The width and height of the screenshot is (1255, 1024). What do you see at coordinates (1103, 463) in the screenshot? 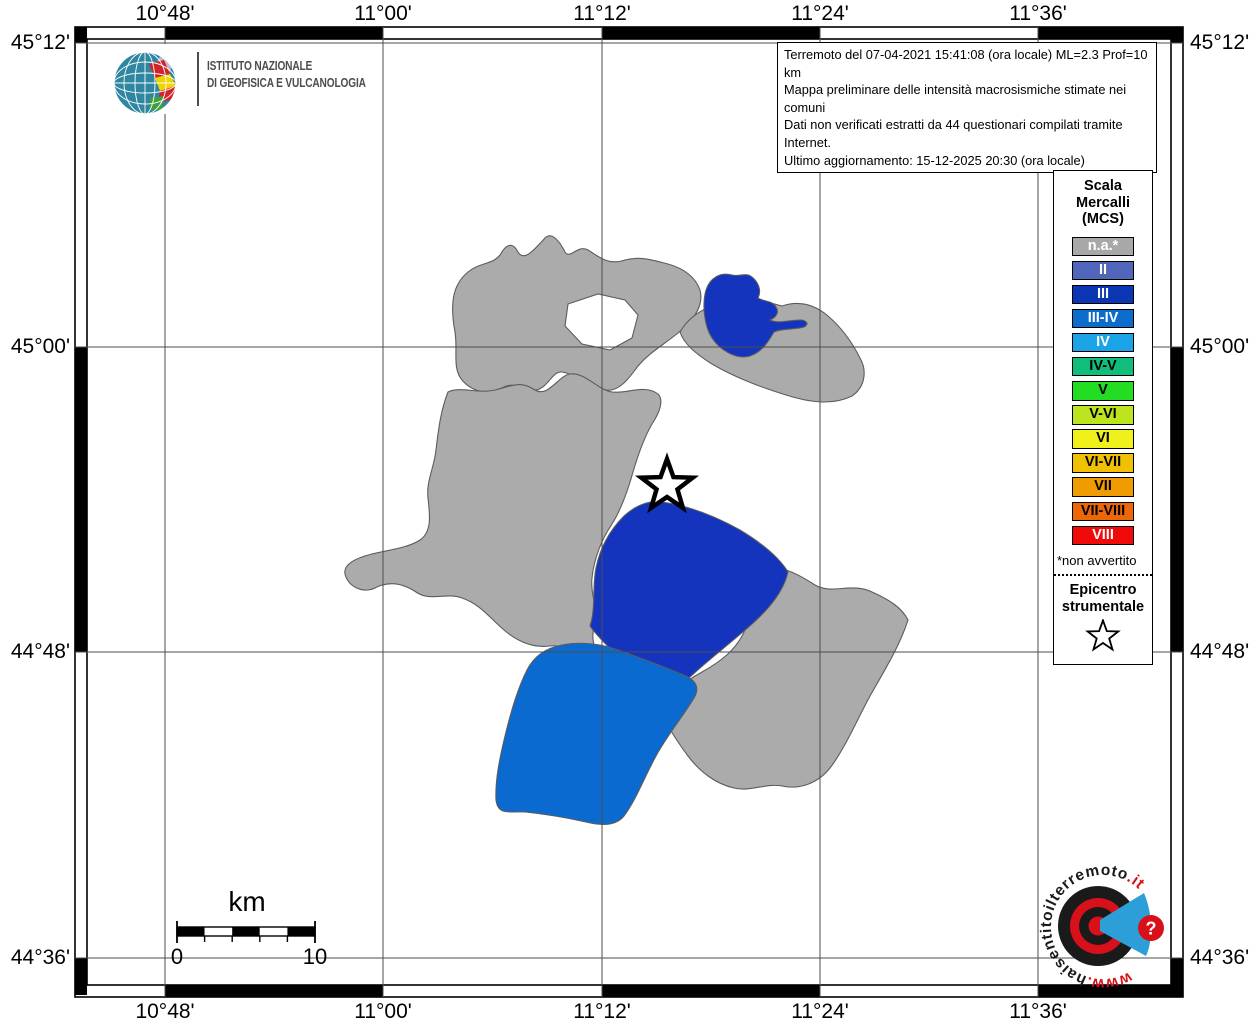
I see `legend-swatch-vivii: VI-VII` at bounding box center [1103, 463].